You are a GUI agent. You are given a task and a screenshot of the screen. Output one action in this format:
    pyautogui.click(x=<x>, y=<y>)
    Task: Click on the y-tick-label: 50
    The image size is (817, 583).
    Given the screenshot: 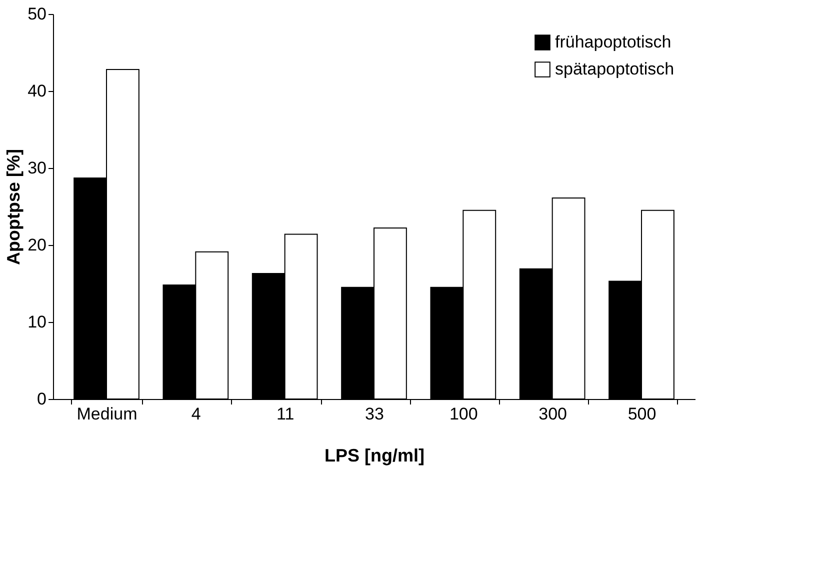 What is the action you would take?
    pyautogui.click(x=37, y=14)
    